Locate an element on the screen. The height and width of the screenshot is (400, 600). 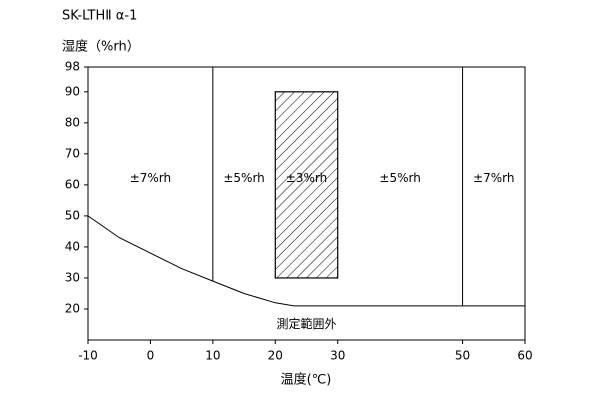
x-tick-label: 60 is located at coordinates (524, 356).